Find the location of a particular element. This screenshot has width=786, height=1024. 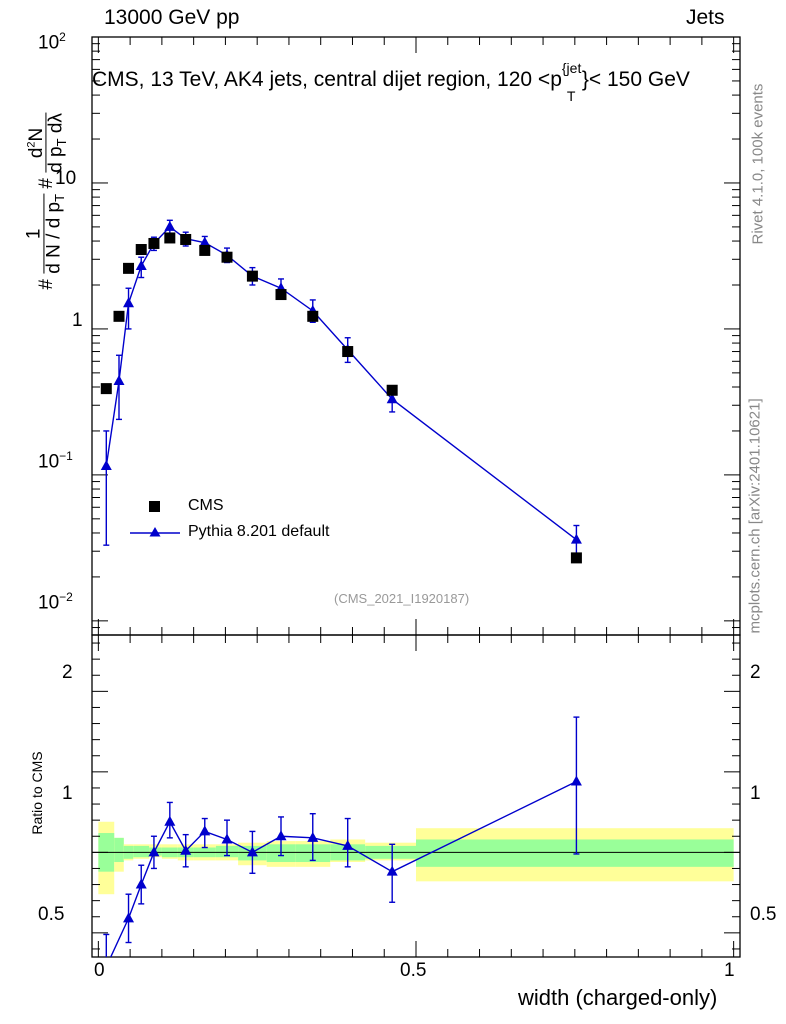

legend-mc-marker is located at coordinates (155, 532).